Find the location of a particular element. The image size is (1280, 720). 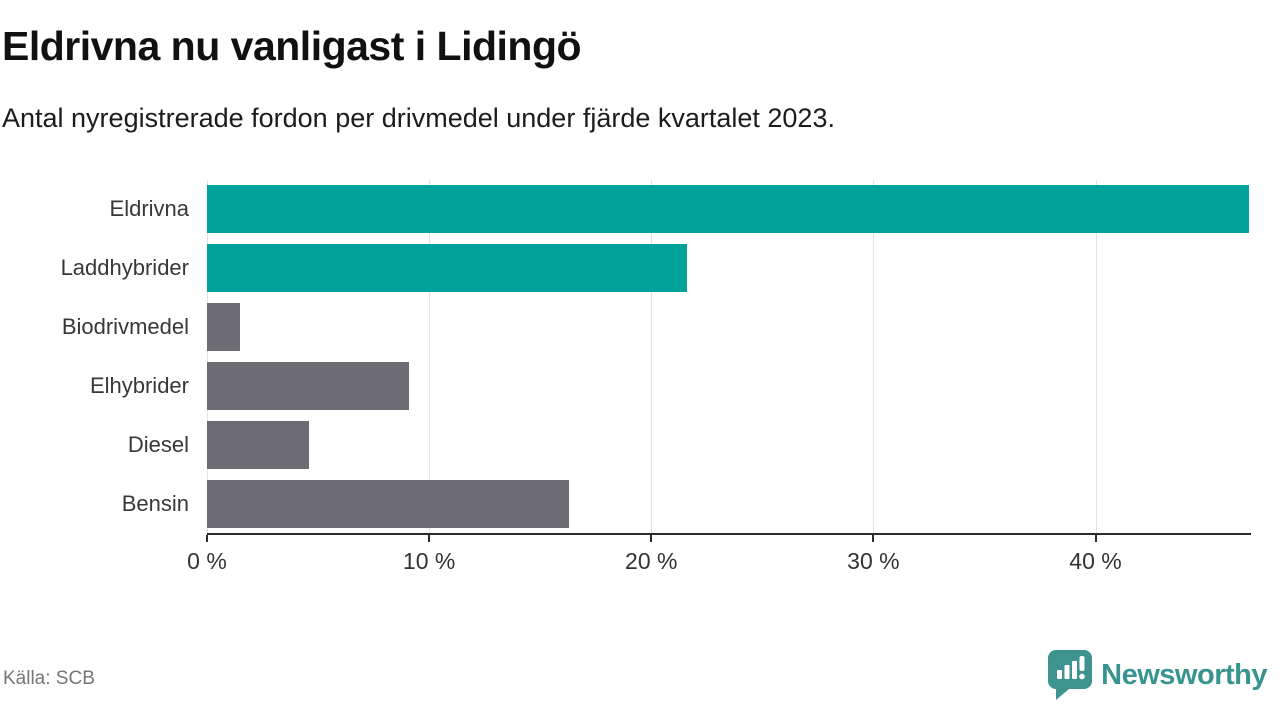

brand-logo: Newsworthy is located at coordinates (1157, 675).